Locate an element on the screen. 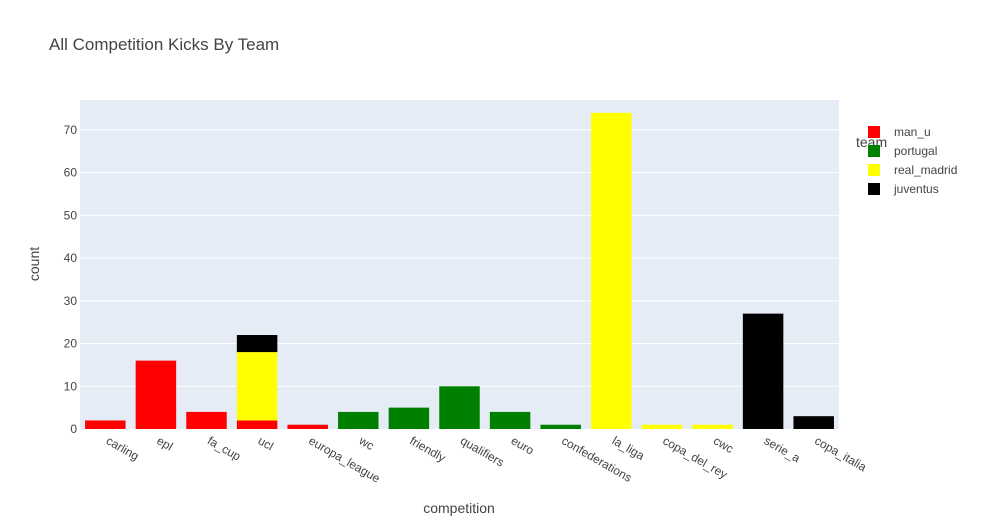  bar-man_u-fa_cup is located at coordinates (206, 420).